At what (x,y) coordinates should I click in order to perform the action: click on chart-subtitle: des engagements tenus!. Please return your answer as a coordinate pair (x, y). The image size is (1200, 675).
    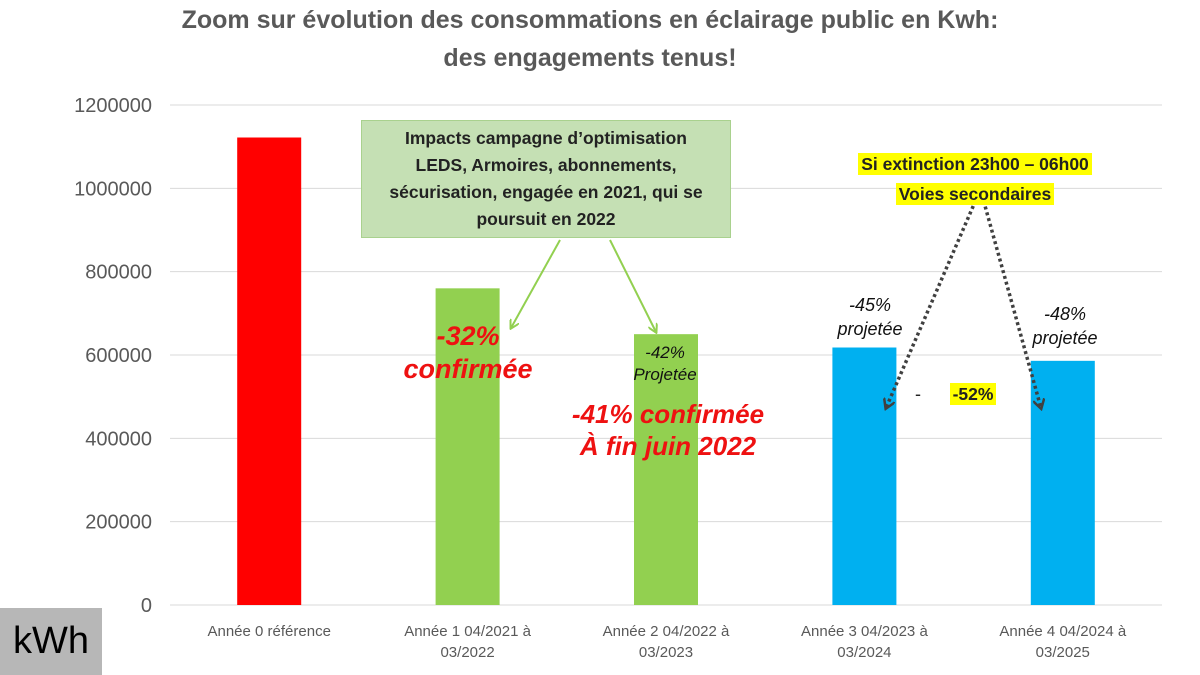
    Looking at the image, I should click on (590, 58).